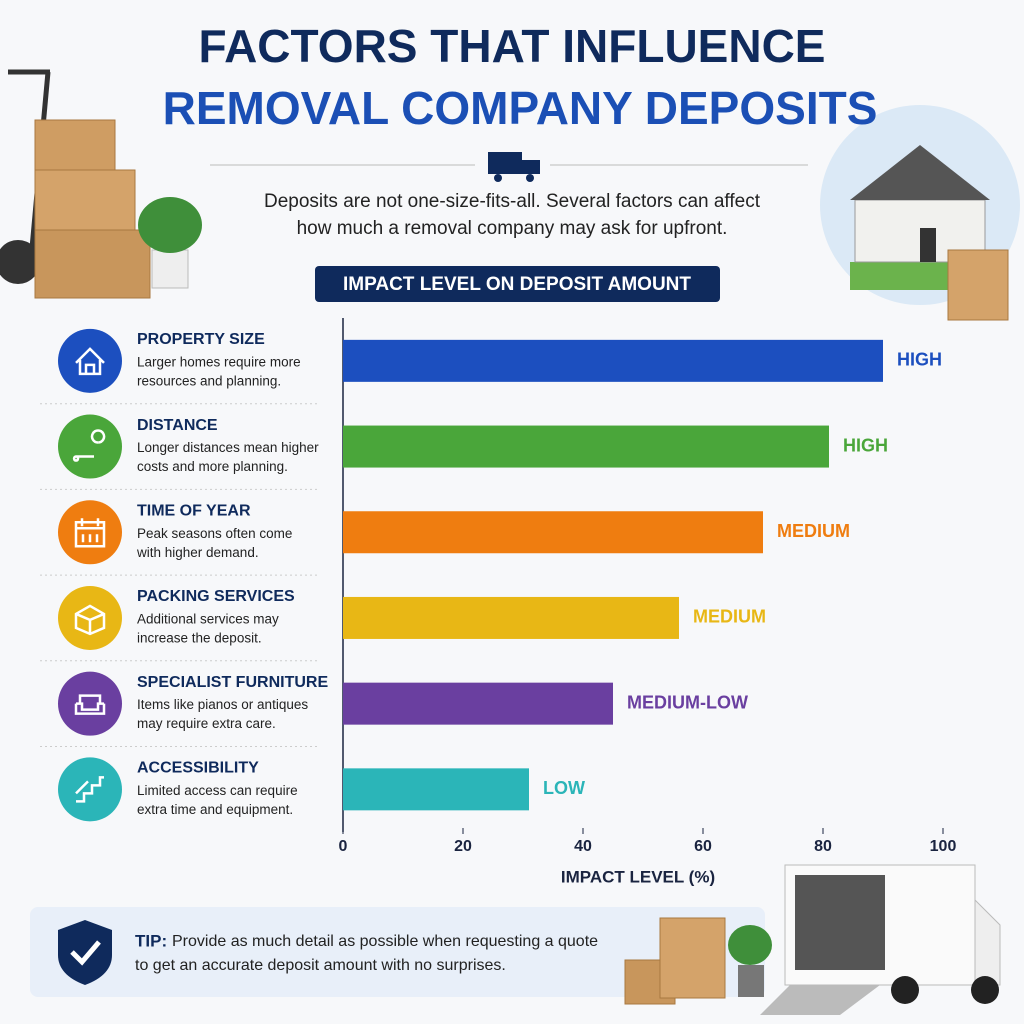  What do you see at coordinates (197, 552) in the screenshot?
I see `factor-description: with higher demand.` at bounding box center [197, 552].